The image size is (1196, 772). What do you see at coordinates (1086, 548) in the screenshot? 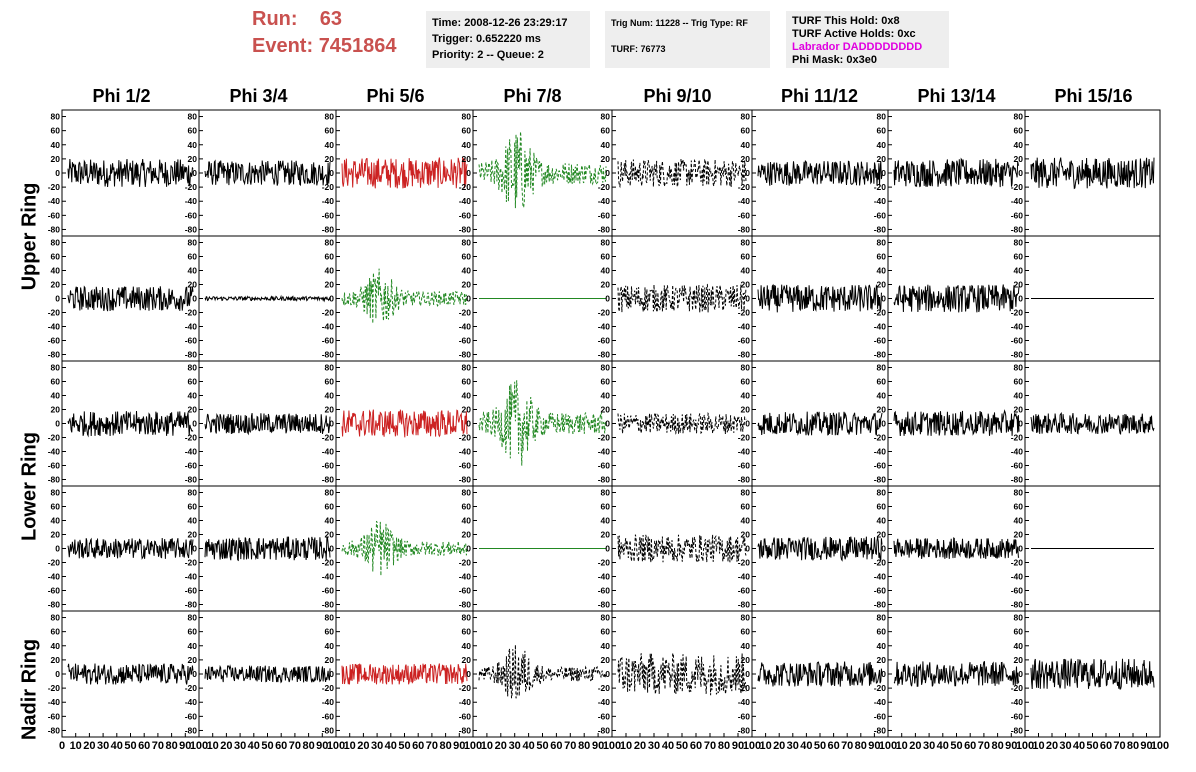
I see `panel-r3-c7: 80 60 40 20 0 -20 -40 -60 -80` at bounding box center [1086, 548].